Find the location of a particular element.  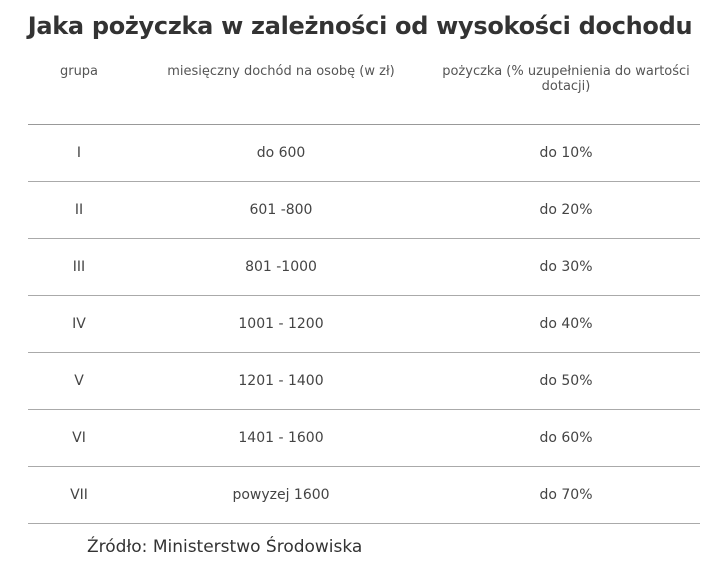

header-cell: miesięczny dochód na osobę (w zł) is located at coordinates (281, 92).